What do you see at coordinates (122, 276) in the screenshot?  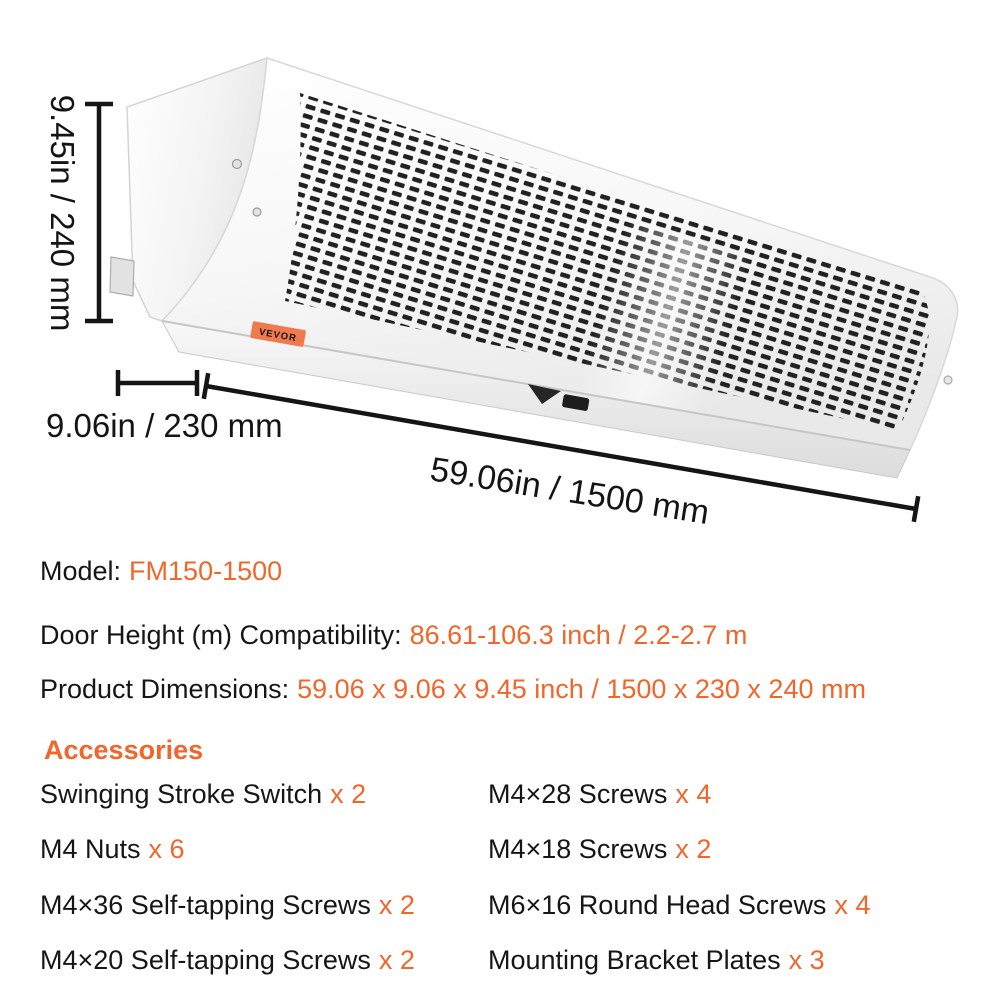 I see `mounting-tab` at bounding box center [122, 276].